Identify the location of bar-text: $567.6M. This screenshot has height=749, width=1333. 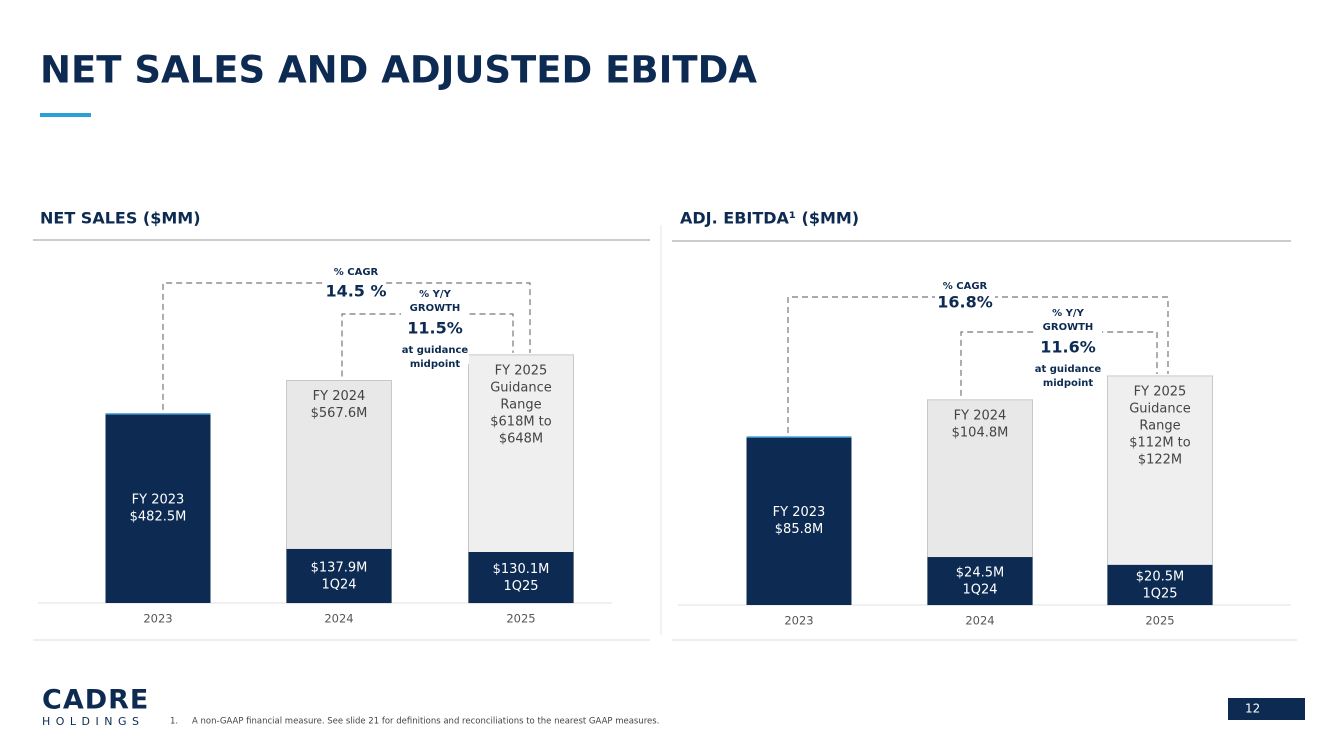
(339, 413).